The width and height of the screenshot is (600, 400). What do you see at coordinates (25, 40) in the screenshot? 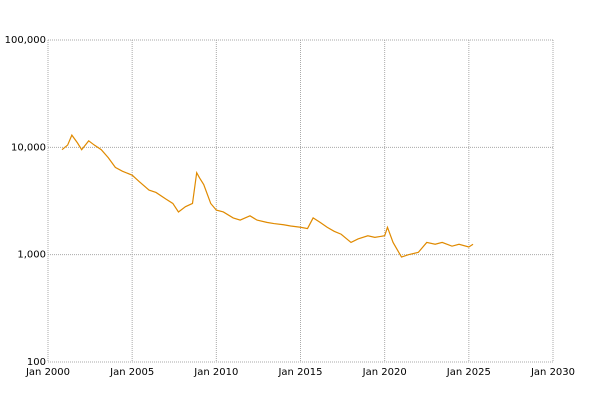
I see `y-tick-label: 100,000` at bounding box center [25, 40].